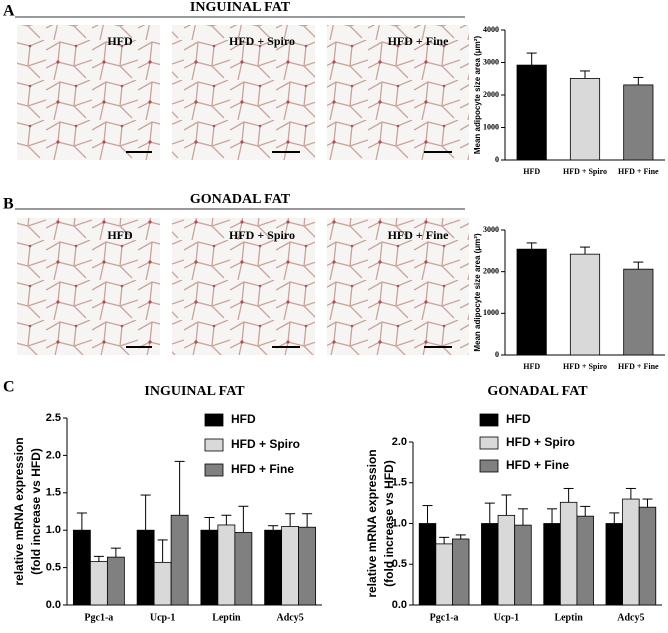  Describe the element at coordinates (9, 11) in the screenshot. I see `panel-label: A` at that location.